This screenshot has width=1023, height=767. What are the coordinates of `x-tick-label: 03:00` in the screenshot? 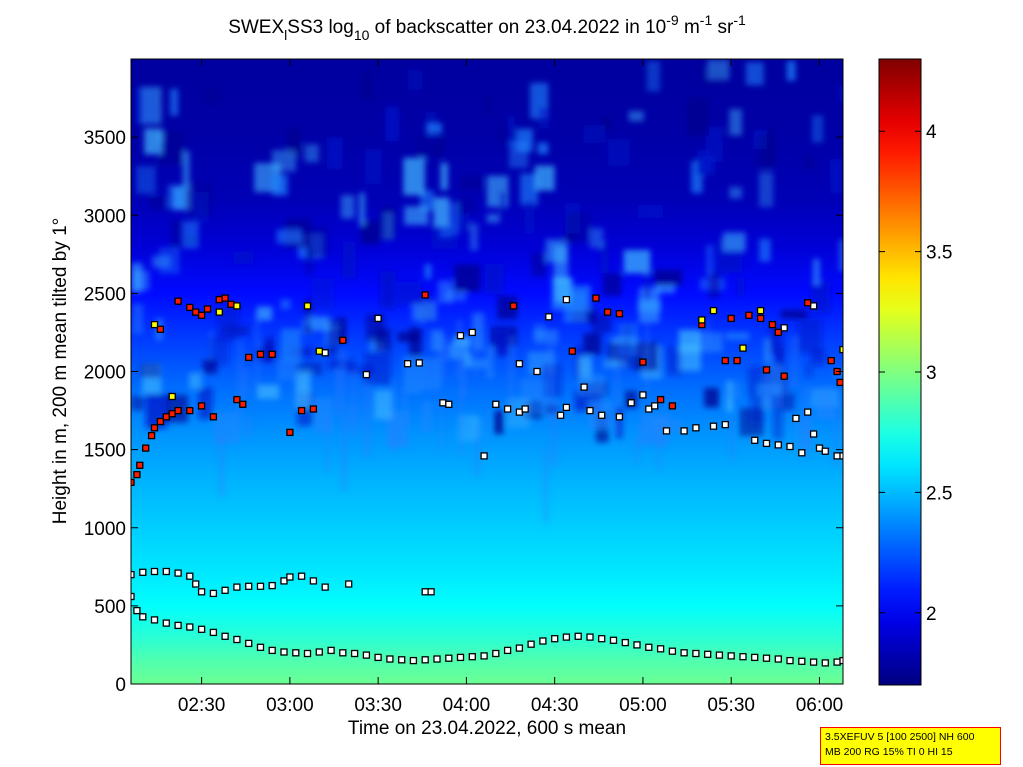 It's located at (290, 705).